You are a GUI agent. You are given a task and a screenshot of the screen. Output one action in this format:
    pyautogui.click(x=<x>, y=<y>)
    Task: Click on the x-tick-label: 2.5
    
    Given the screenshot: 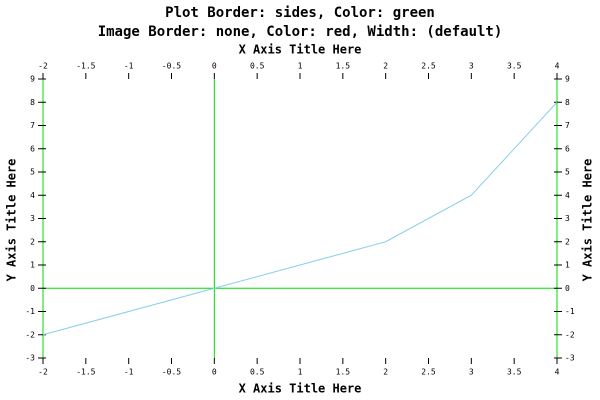 What is the action you would take?
    pyautogui.click(x=428, y=372)
    